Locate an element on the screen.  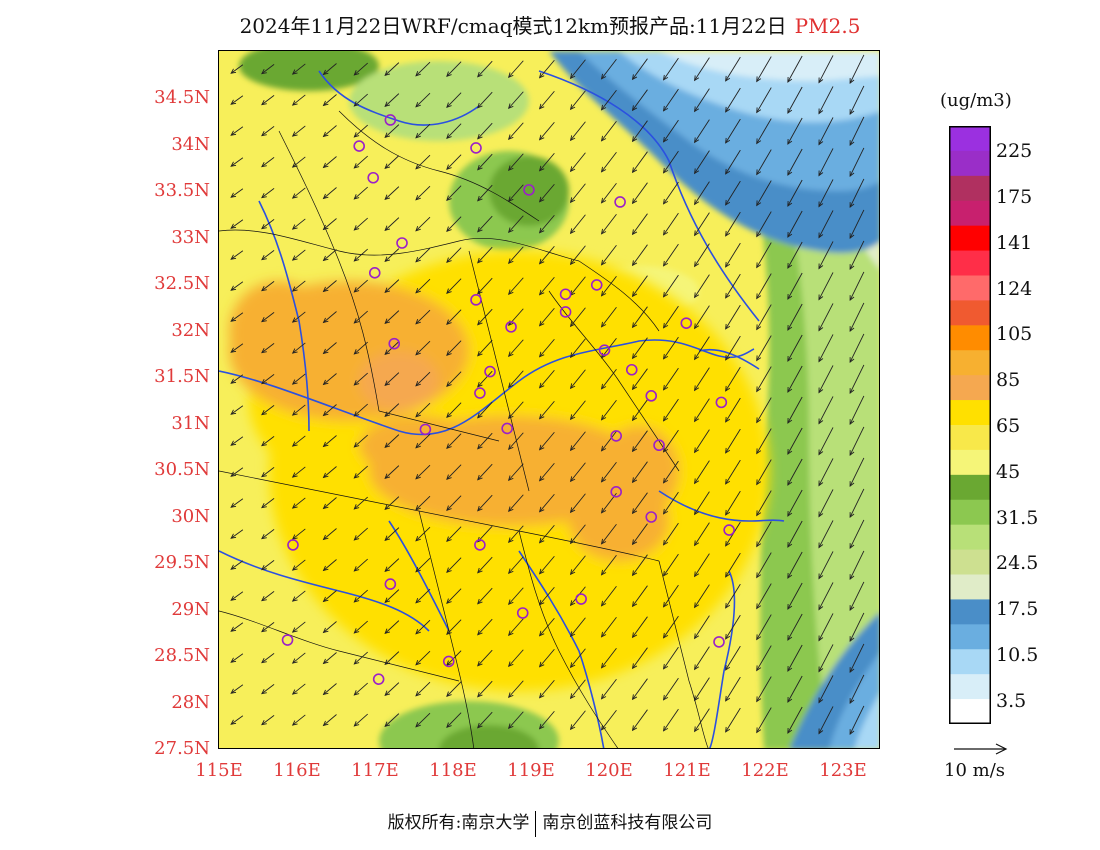
colorbar-label: 225 is located at coordinates (1014, 151).